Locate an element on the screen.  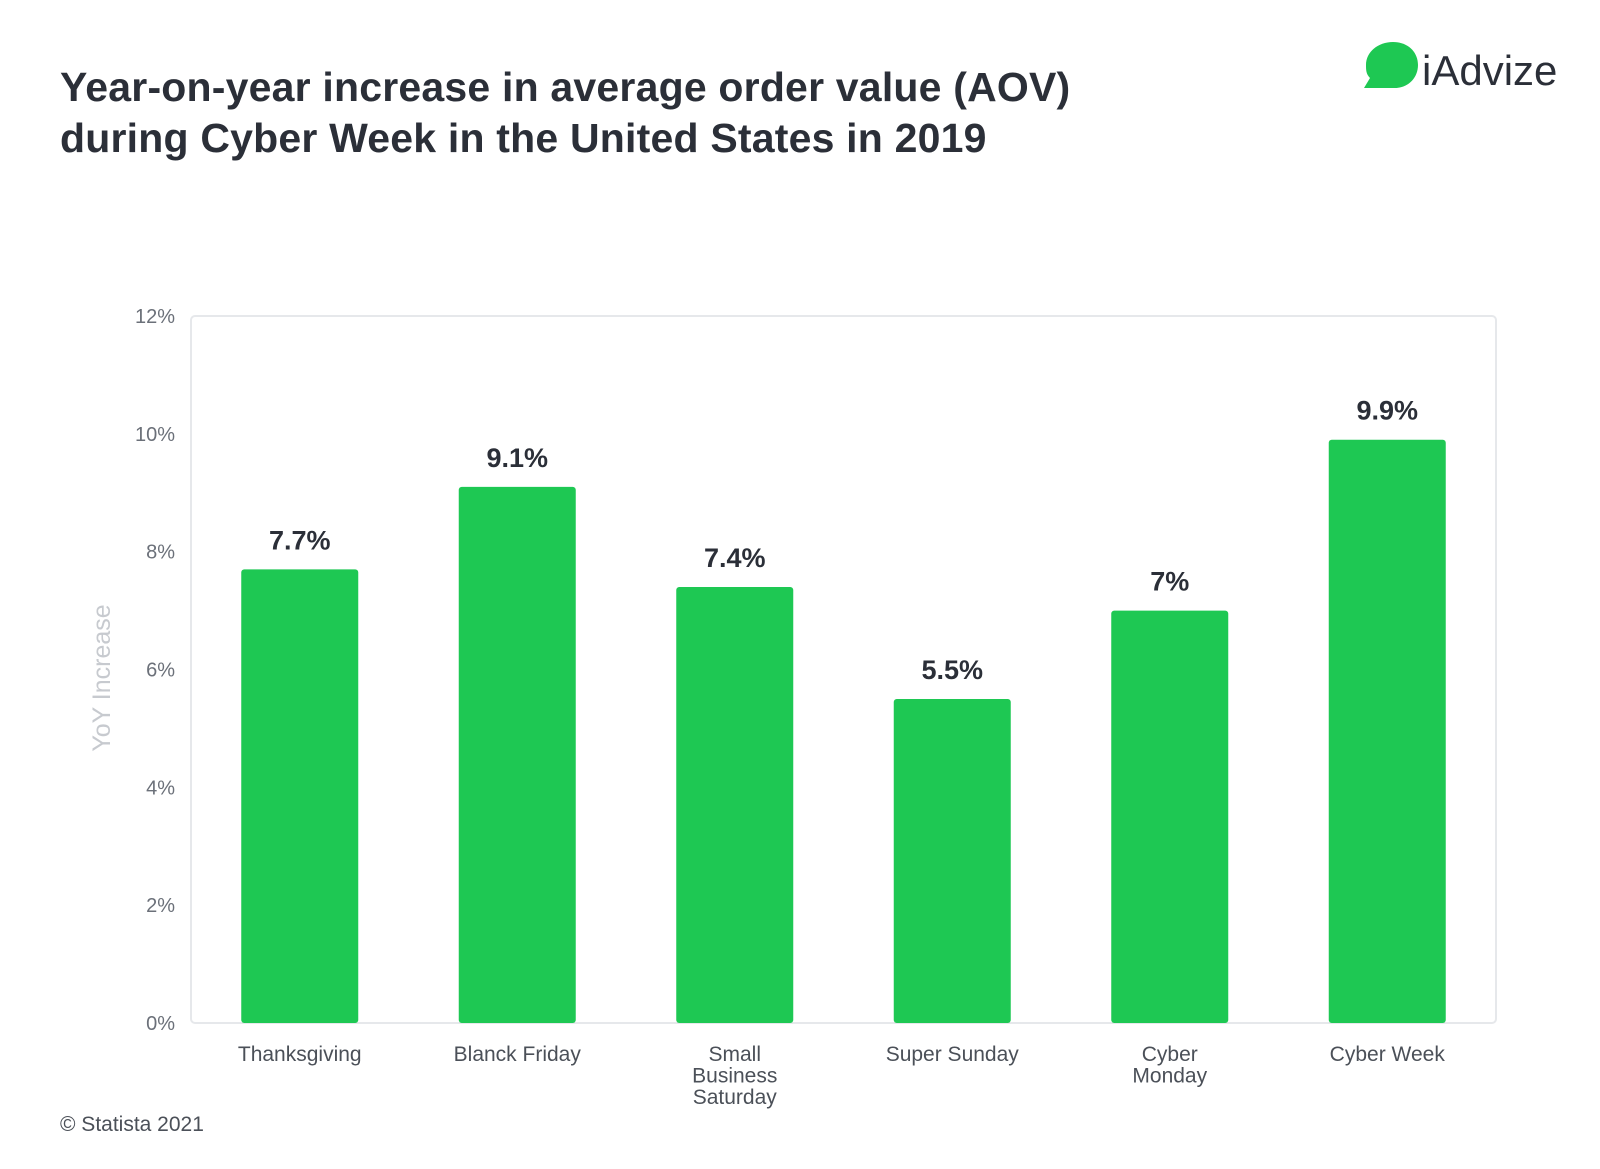
bar-value-label: 7.4% is located at coordinates (735, 558).